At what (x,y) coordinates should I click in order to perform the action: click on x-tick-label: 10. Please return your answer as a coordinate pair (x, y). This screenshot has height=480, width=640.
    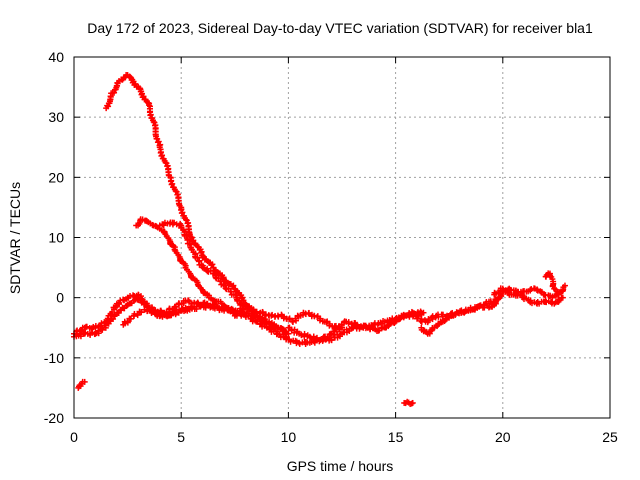
    Looking at the image, I should click on (289, 437).